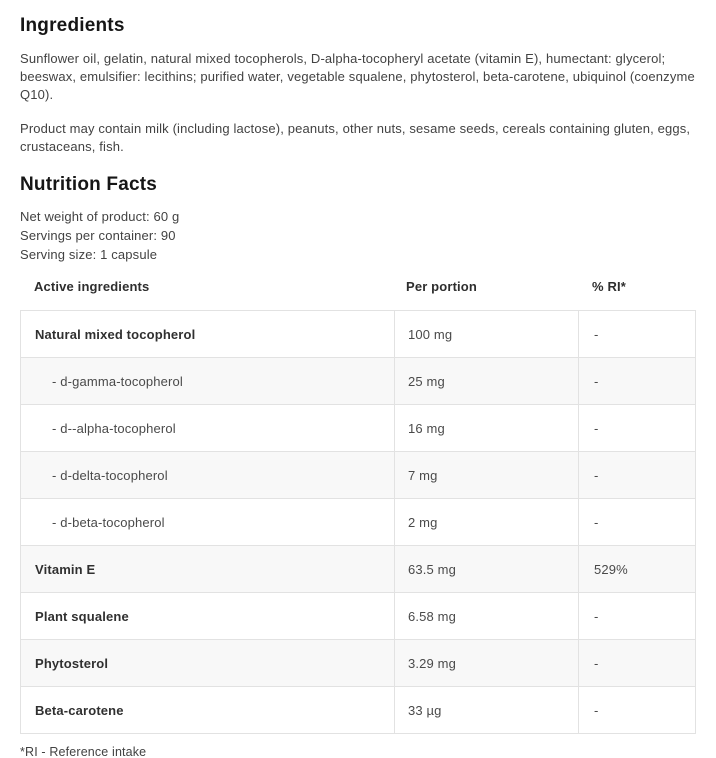 Image resolution: width=716 pixels, height=758 pixels. What do you see at coordinates (72, 25) in the screenshot?
I see `ingredients-heading: Ingredients` at bounding box center [72, 25].